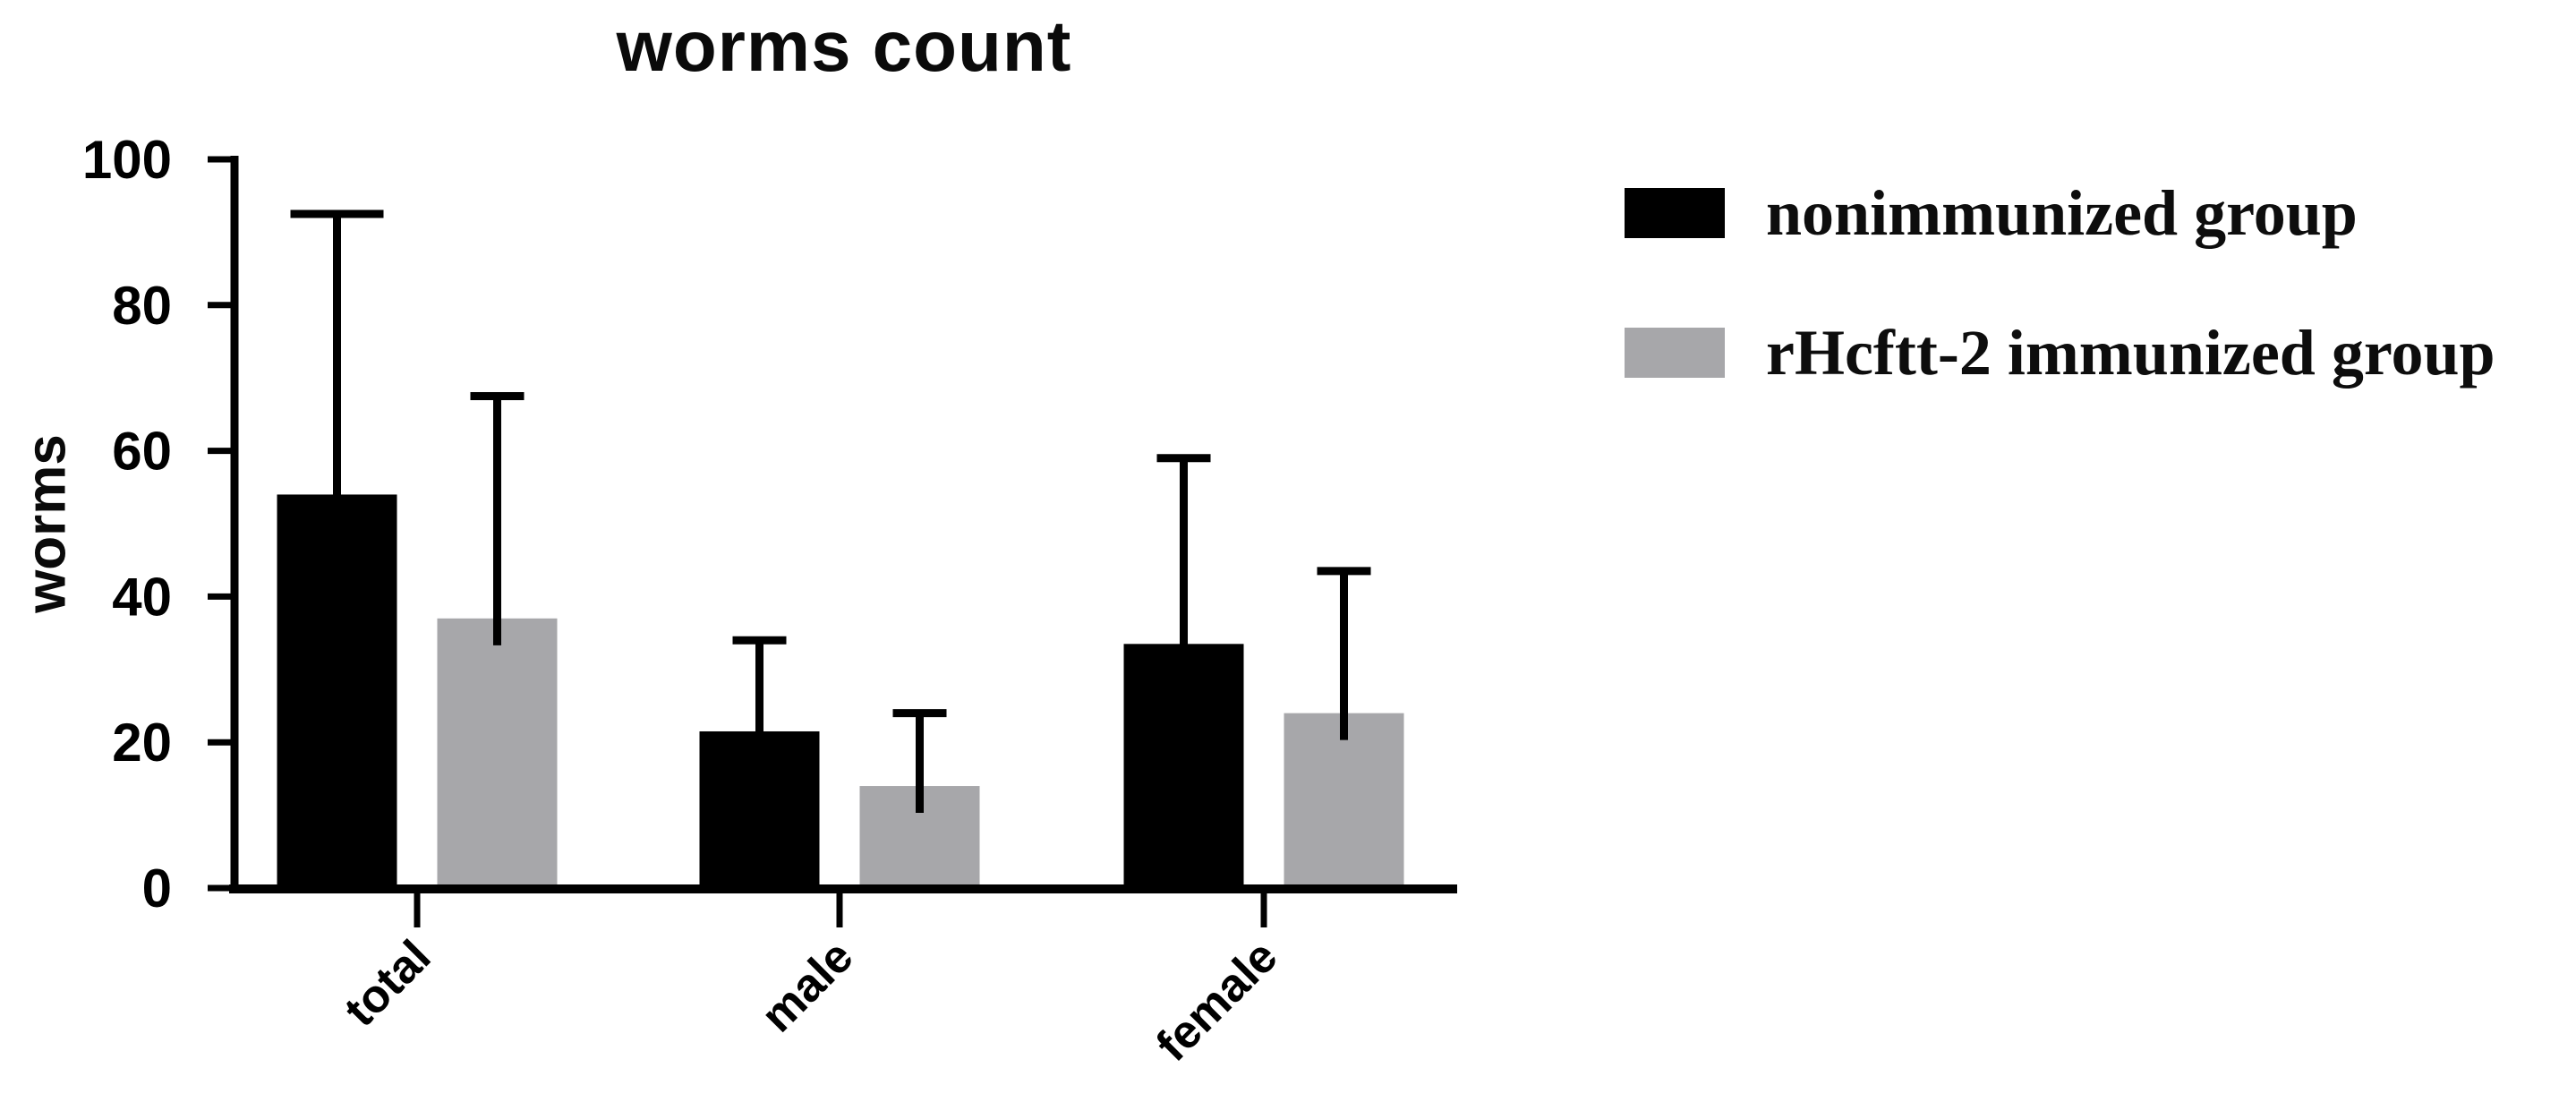  Describe the element at coordinates (1675, 213) in the screenshot. I see `legend-swatch-nonimmunized` at that location.